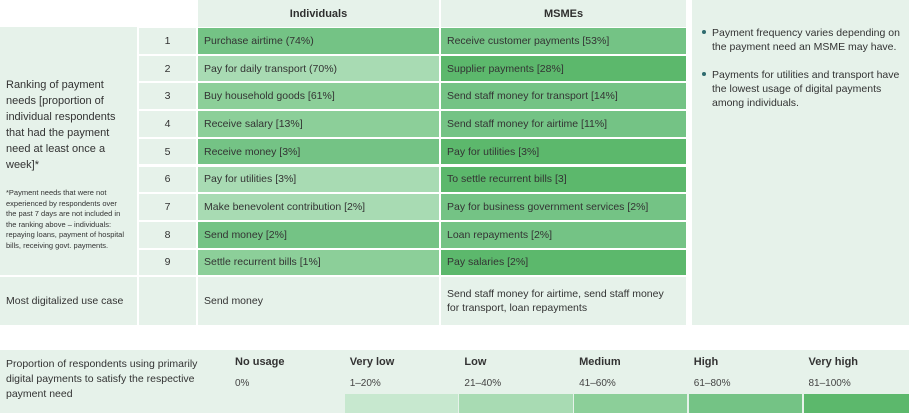 Image resolution: width=909 pixels, height=413 pixels. Describe the element at coordinates (597, 383) in the screenshot. I see `legend-level-range: 41–60%` at that location.